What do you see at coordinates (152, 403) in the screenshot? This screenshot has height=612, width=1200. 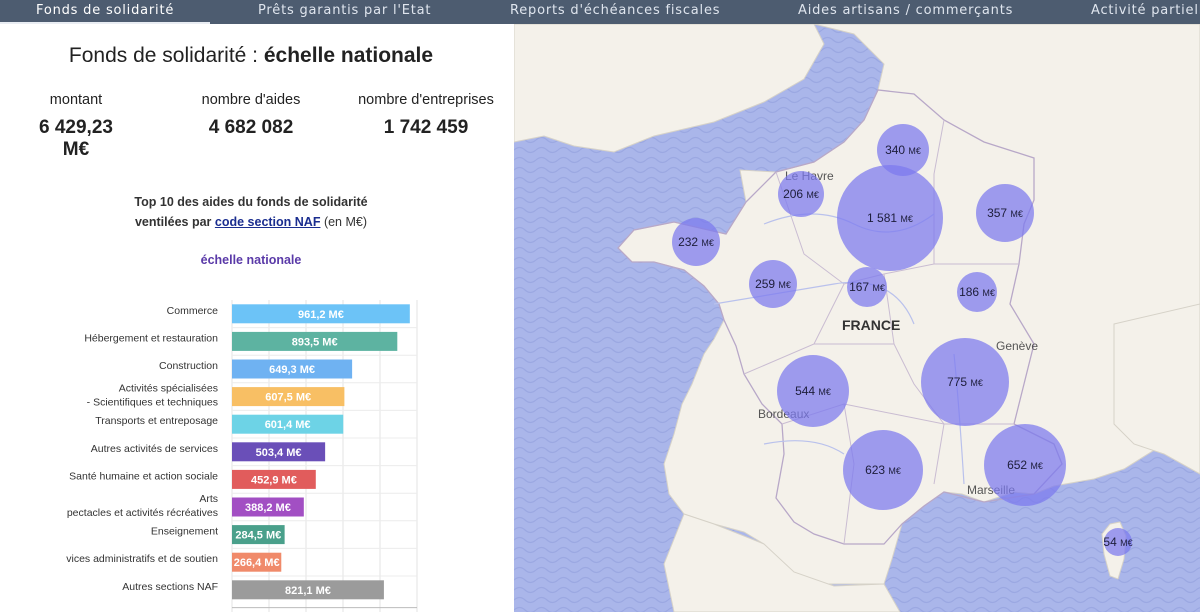 I see `chart-category-label: - Scientifiques et techniques` at bounding box center [152, 403].